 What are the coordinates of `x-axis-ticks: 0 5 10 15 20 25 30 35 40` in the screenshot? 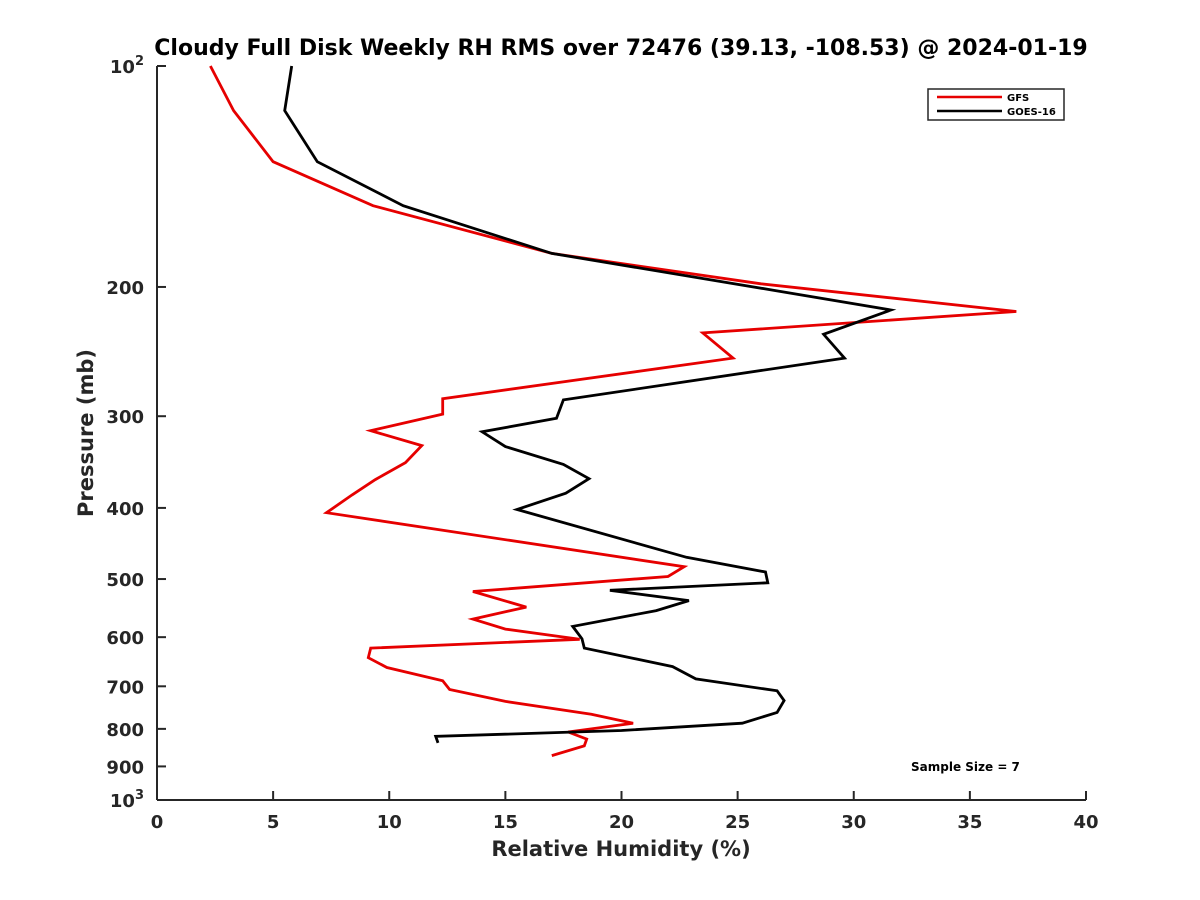 It's located at (625, 812).